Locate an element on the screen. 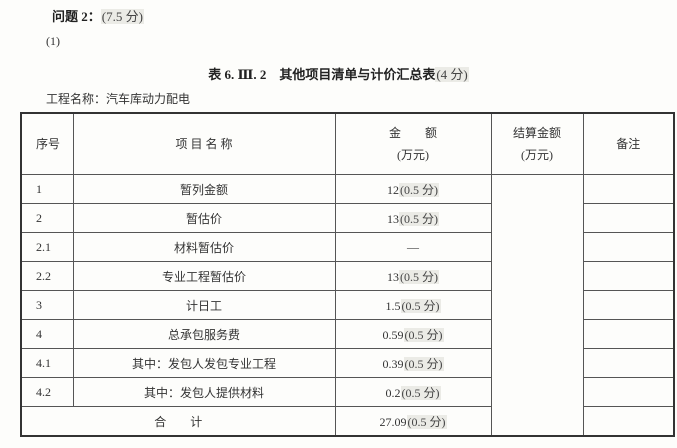  row-amount: 0.59(0.5 分) is located at coordinates (413, 334).